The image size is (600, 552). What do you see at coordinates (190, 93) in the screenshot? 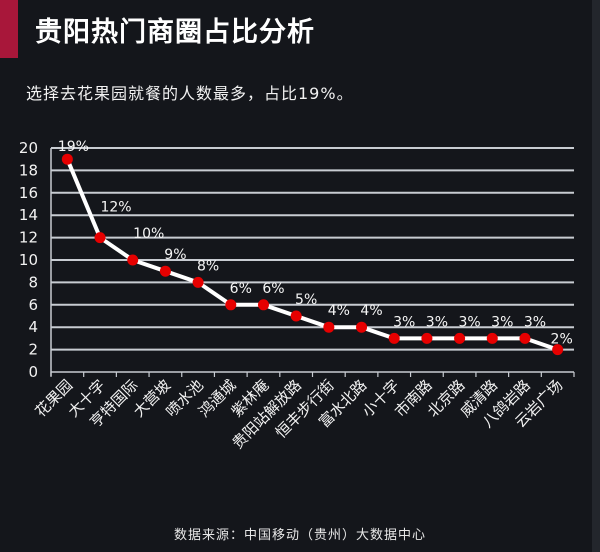
I see `chart-subtitle: 选择去花果园就餐的人数最多，占比19%。` at bounding box center [190, 93].